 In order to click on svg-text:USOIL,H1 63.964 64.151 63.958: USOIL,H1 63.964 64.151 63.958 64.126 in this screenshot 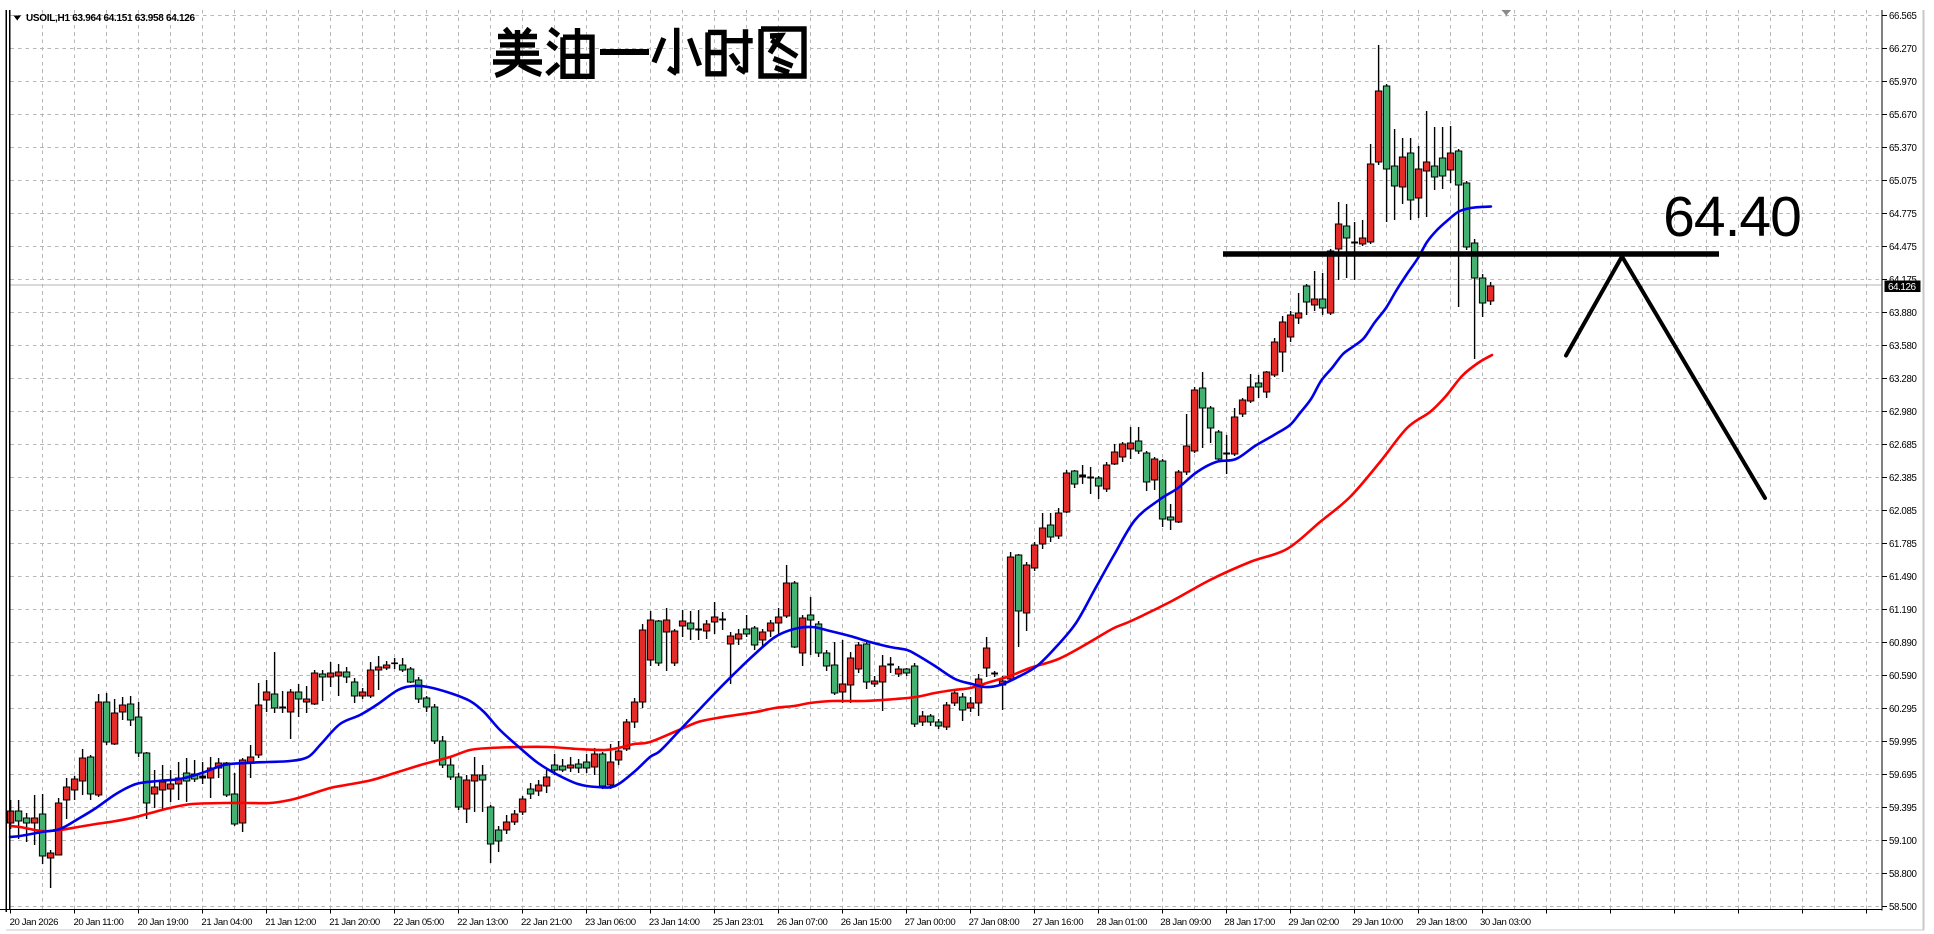, I will do `click(111, 18)`.